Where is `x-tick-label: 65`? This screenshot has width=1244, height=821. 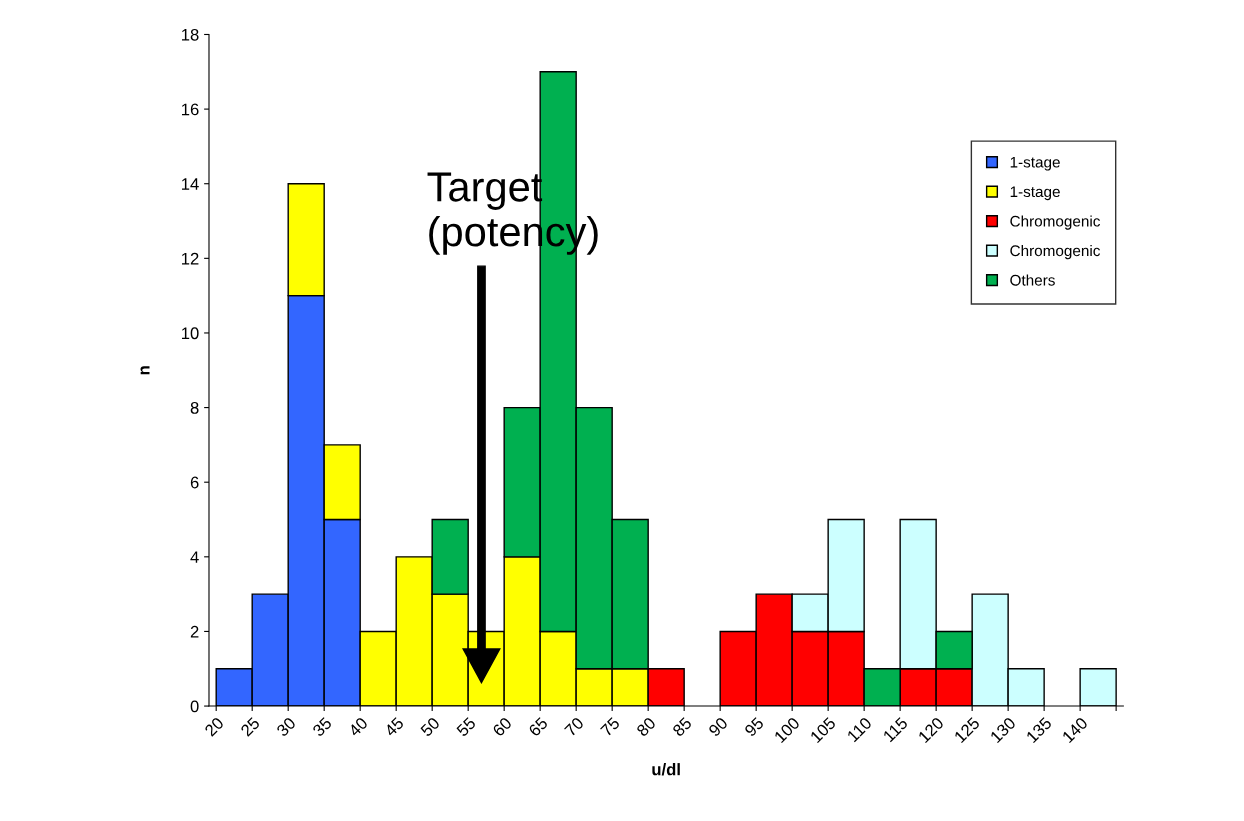
x-tick-label: 65 is located at coordinates (538, 726).